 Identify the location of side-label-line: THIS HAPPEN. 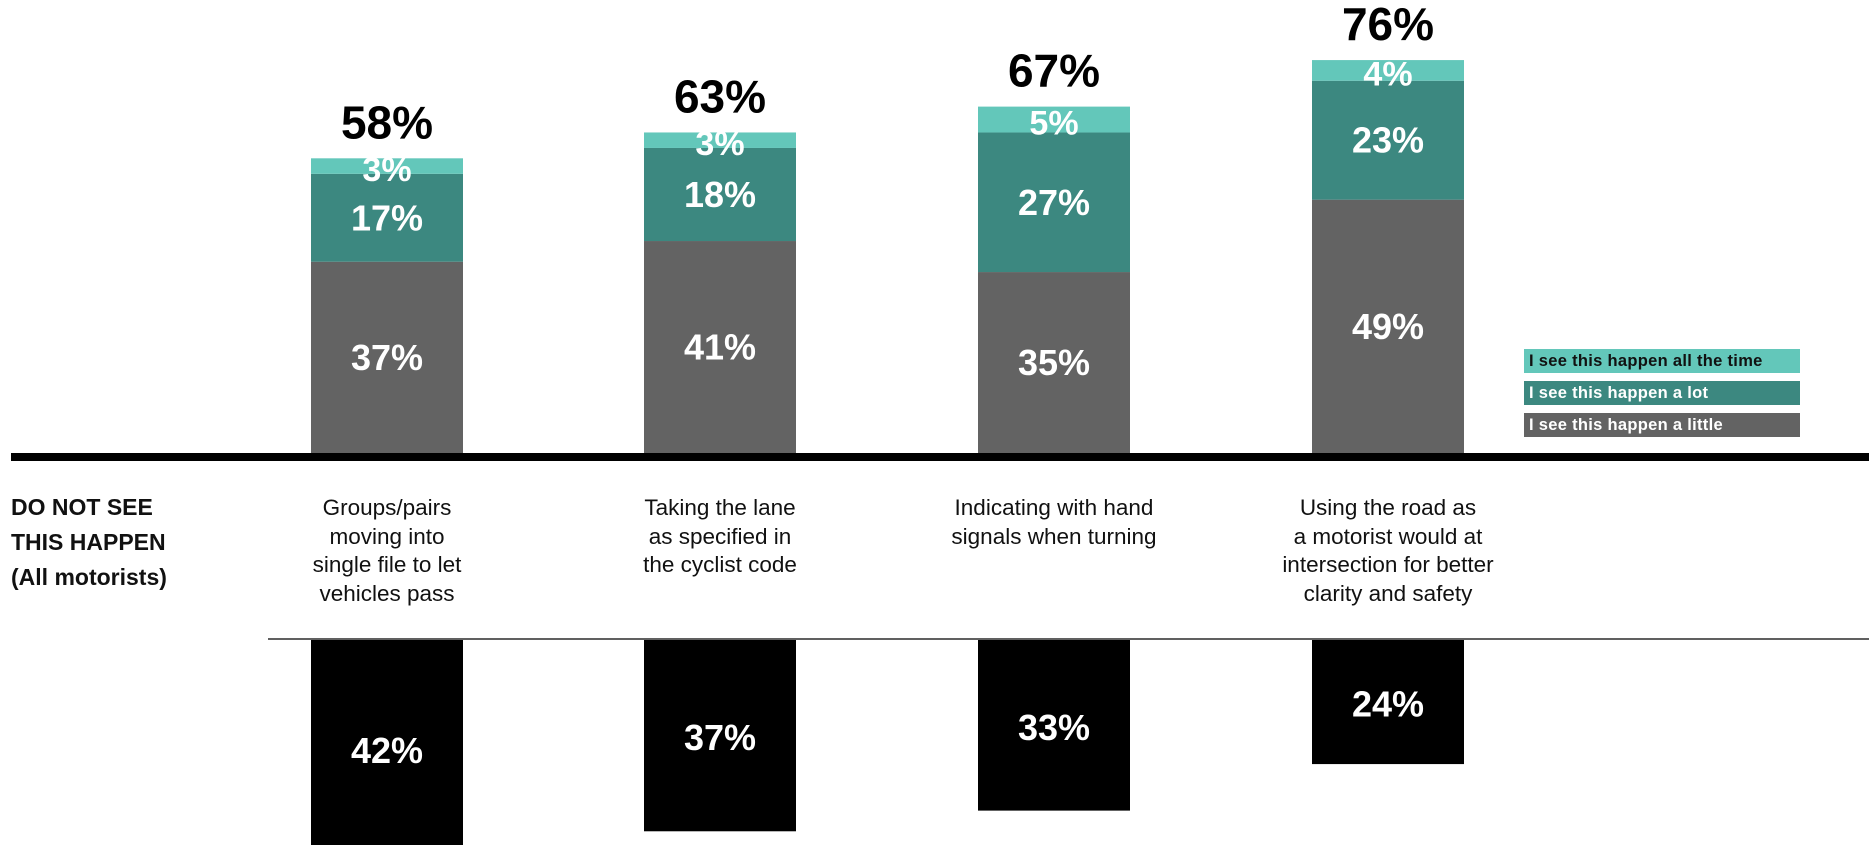
(88, 542).